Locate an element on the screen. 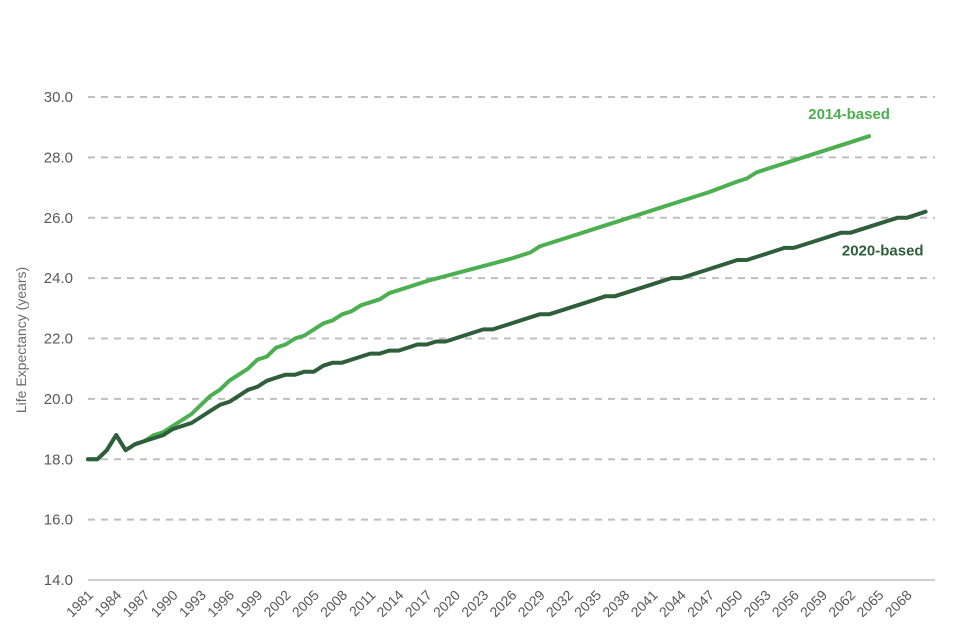 Image resolution: width=960 pixels, height=640 pixels. x-tick-label: 1996 is located at coordinates (220, 603).